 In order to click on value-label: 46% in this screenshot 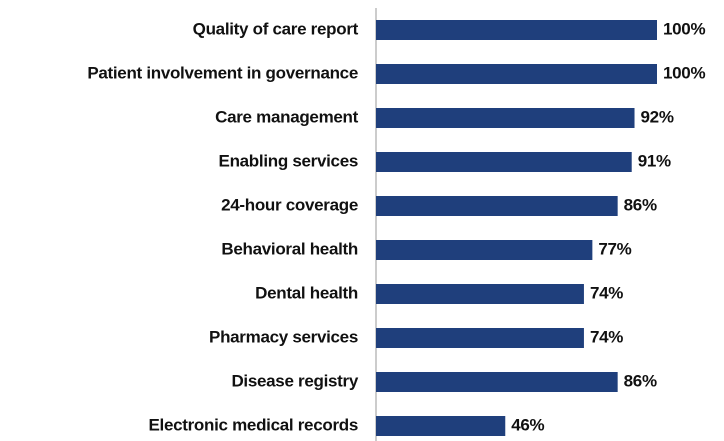, I will do `click(527, 424)`.